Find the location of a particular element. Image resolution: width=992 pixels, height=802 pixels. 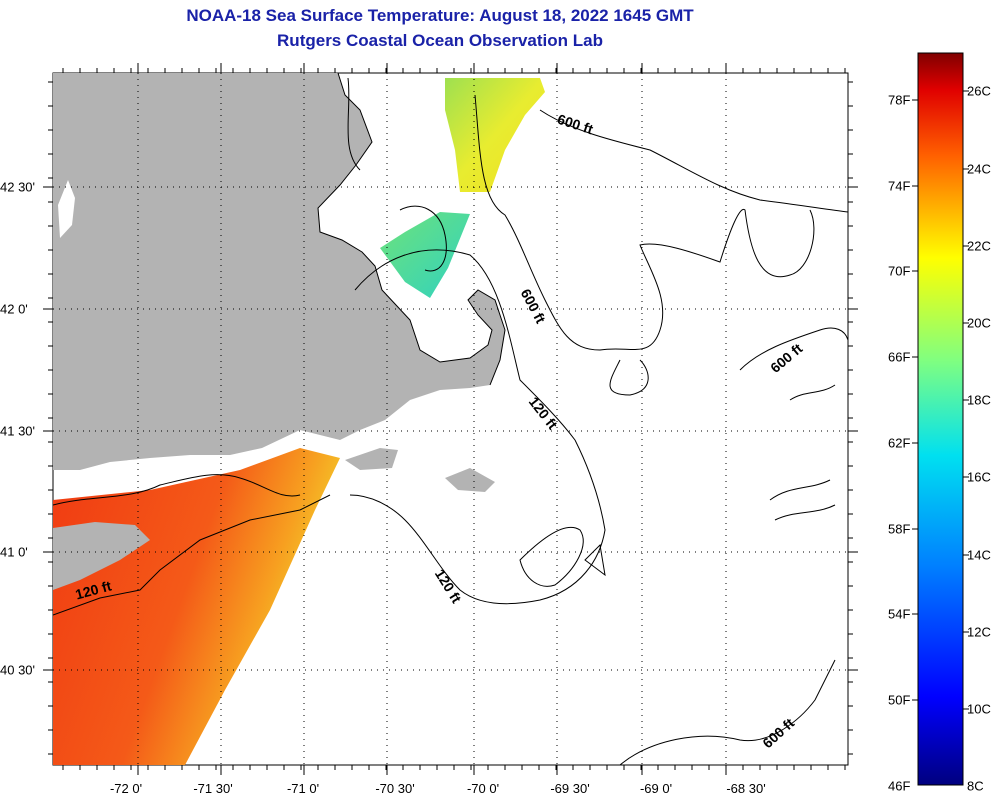

land-nantucket is located at coordinates (470, 480).